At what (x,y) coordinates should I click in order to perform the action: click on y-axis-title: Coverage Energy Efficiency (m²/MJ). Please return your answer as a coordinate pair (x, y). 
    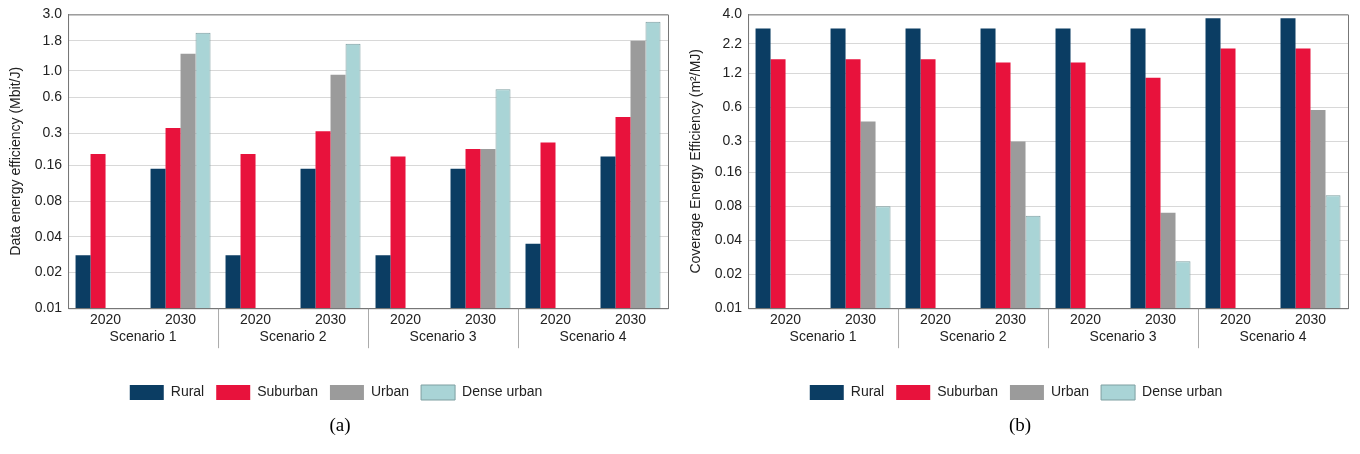
    Looking at the image, I should click on (695, 161).